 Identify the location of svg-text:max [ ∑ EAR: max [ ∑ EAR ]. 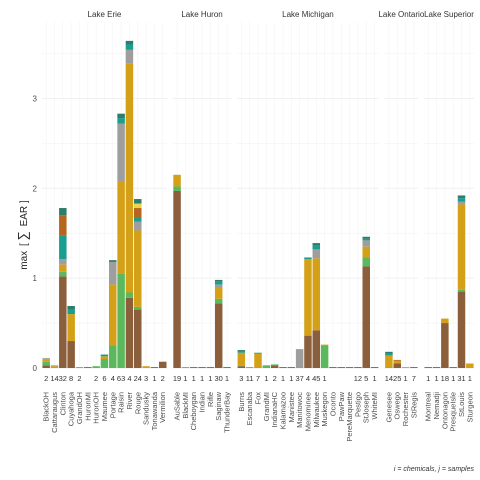
(22, 235).